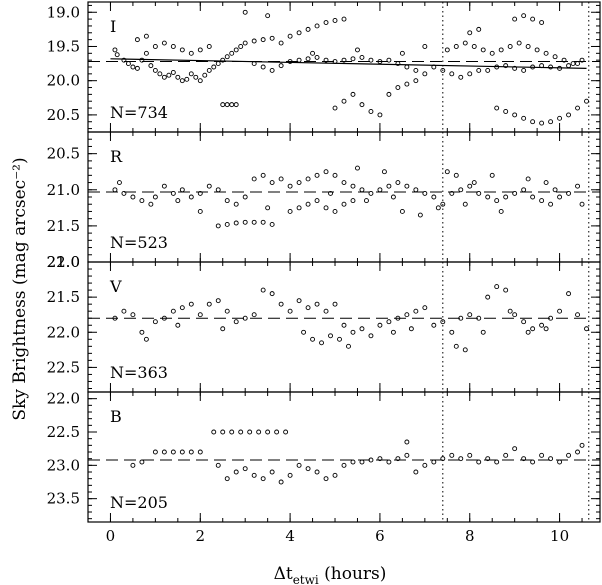 The image size is (602, 585). I want to click on y-tick-label: 22.0, so click(63, 399).